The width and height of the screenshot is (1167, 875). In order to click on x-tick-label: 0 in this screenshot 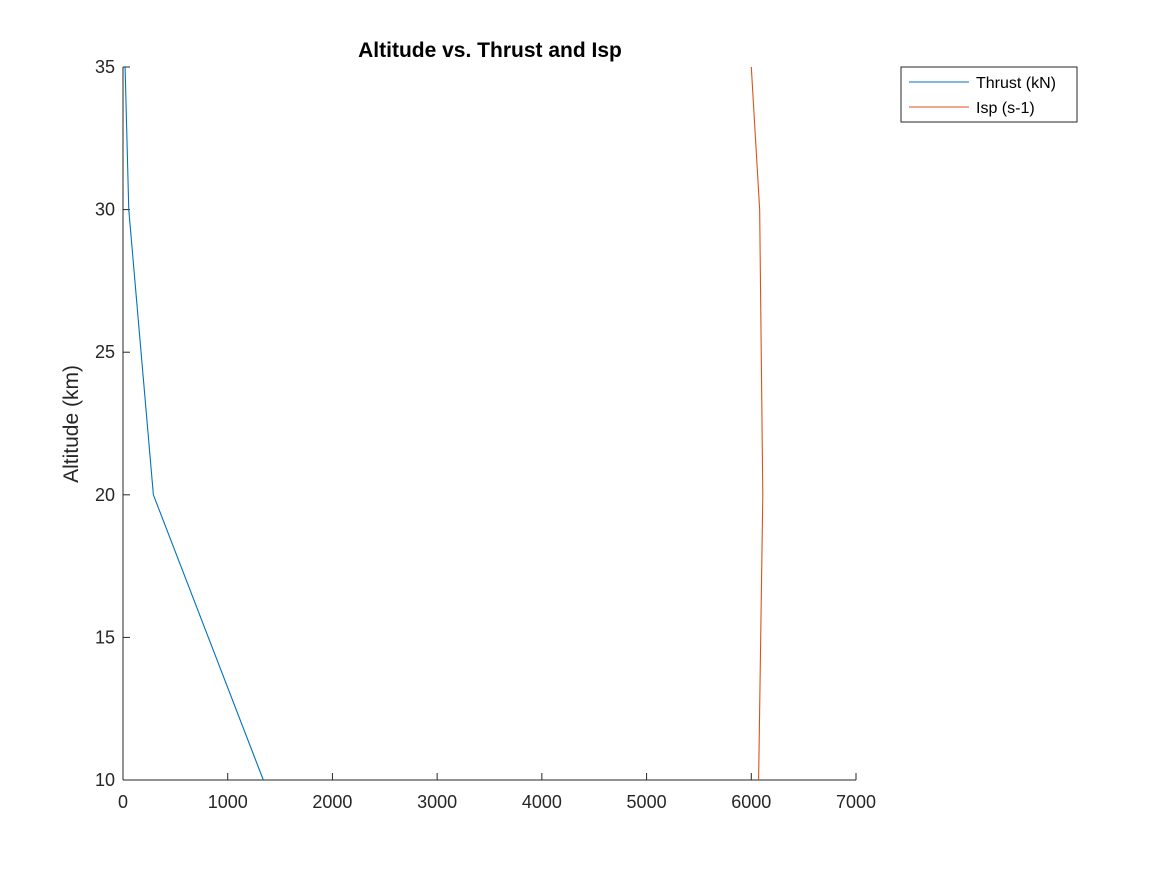, I will do `click(123, 802)`.